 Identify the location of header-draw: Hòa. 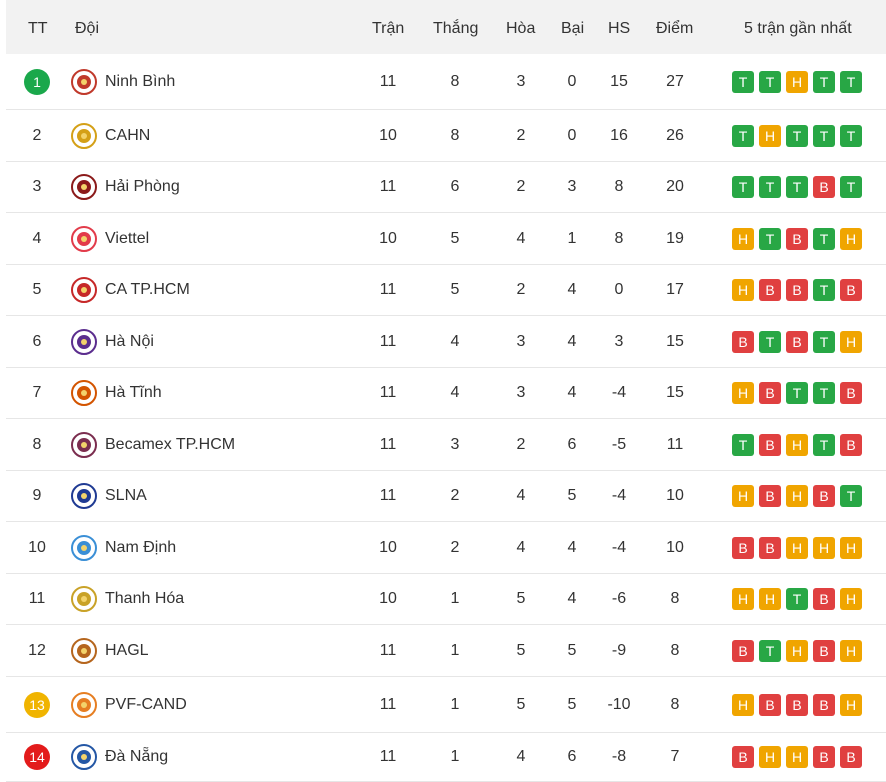
(521, 28).